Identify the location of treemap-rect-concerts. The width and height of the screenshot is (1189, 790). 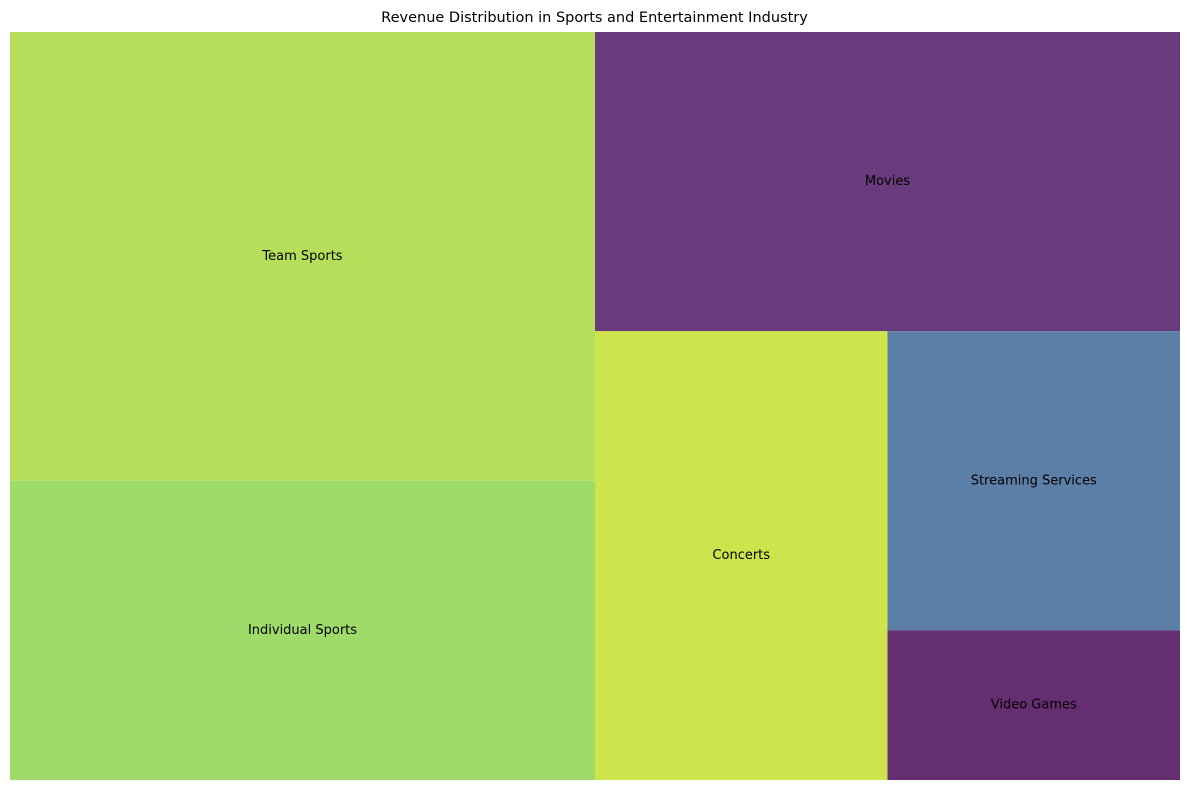
(741, 555).